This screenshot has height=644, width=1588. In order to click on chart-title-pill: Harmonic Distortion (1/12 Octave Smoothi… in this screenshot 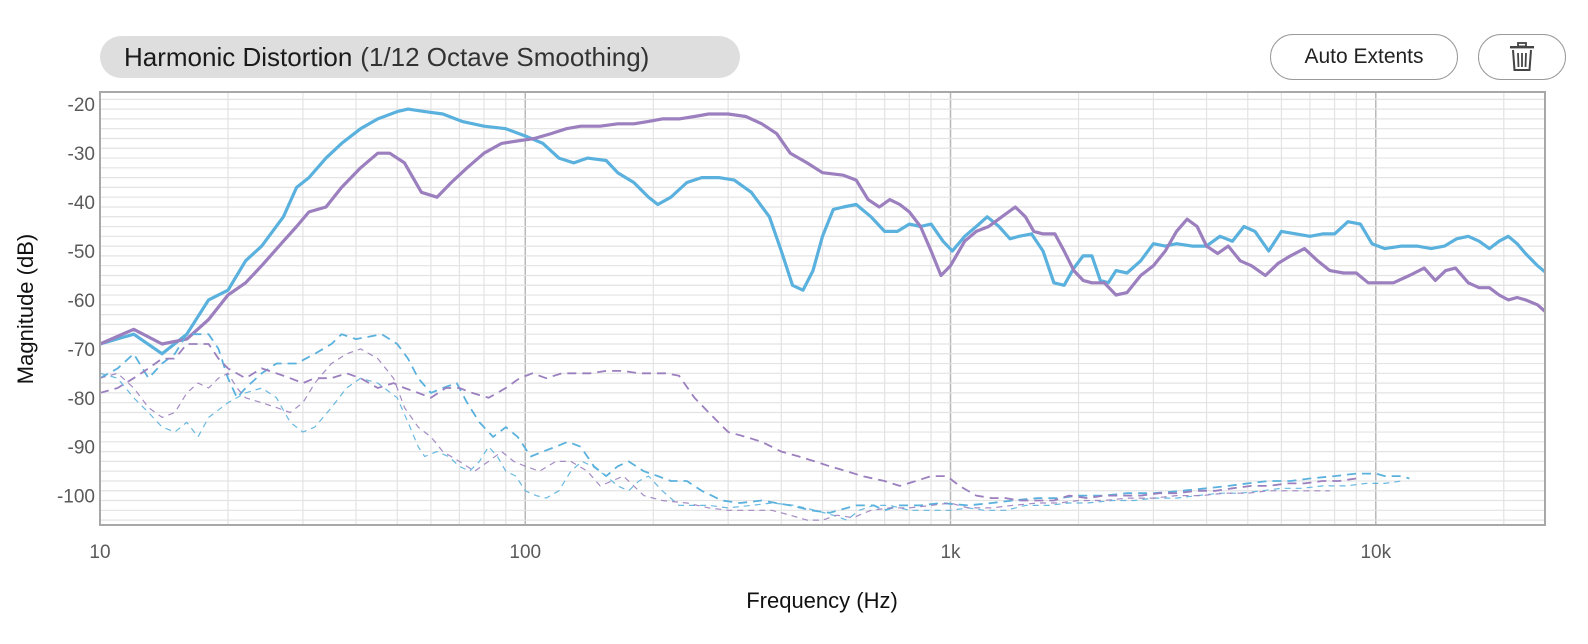, I will do `click(420, 57)`.